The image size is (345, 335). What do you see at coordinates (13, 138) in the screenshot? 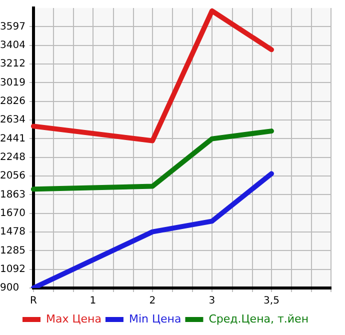
I see `y-tick-label: 2441` at bounding box center [13, 138].